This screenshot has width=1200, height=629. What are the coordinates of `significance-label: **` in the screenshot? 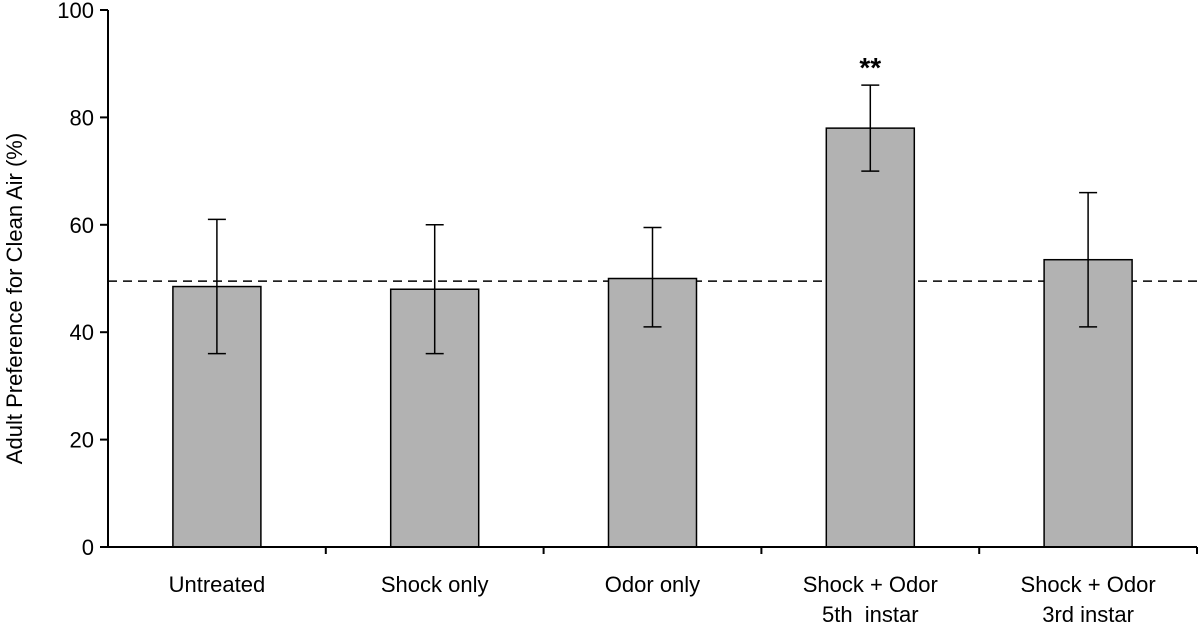 It's located at (870, 67).